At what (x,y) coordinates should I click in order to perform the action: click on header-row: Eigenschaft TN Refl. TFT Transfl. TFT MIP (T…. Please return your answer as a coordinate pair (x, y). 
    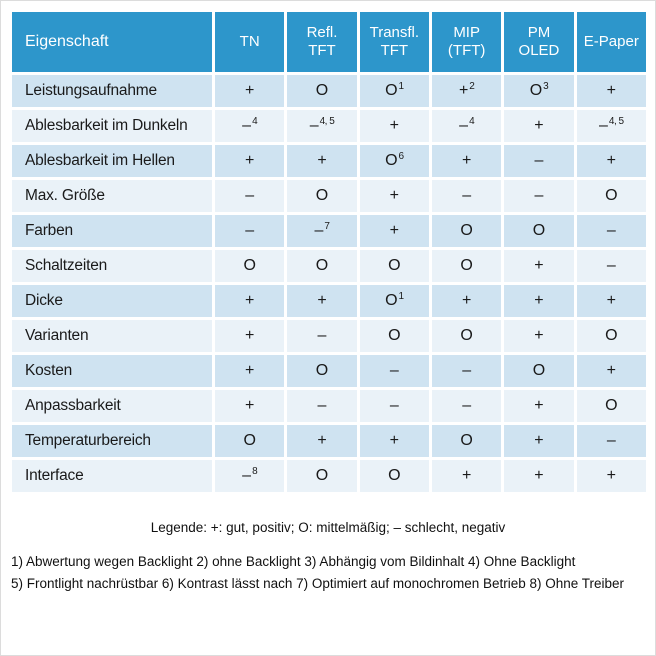
    Looking at the image, I should click on (329, 42).